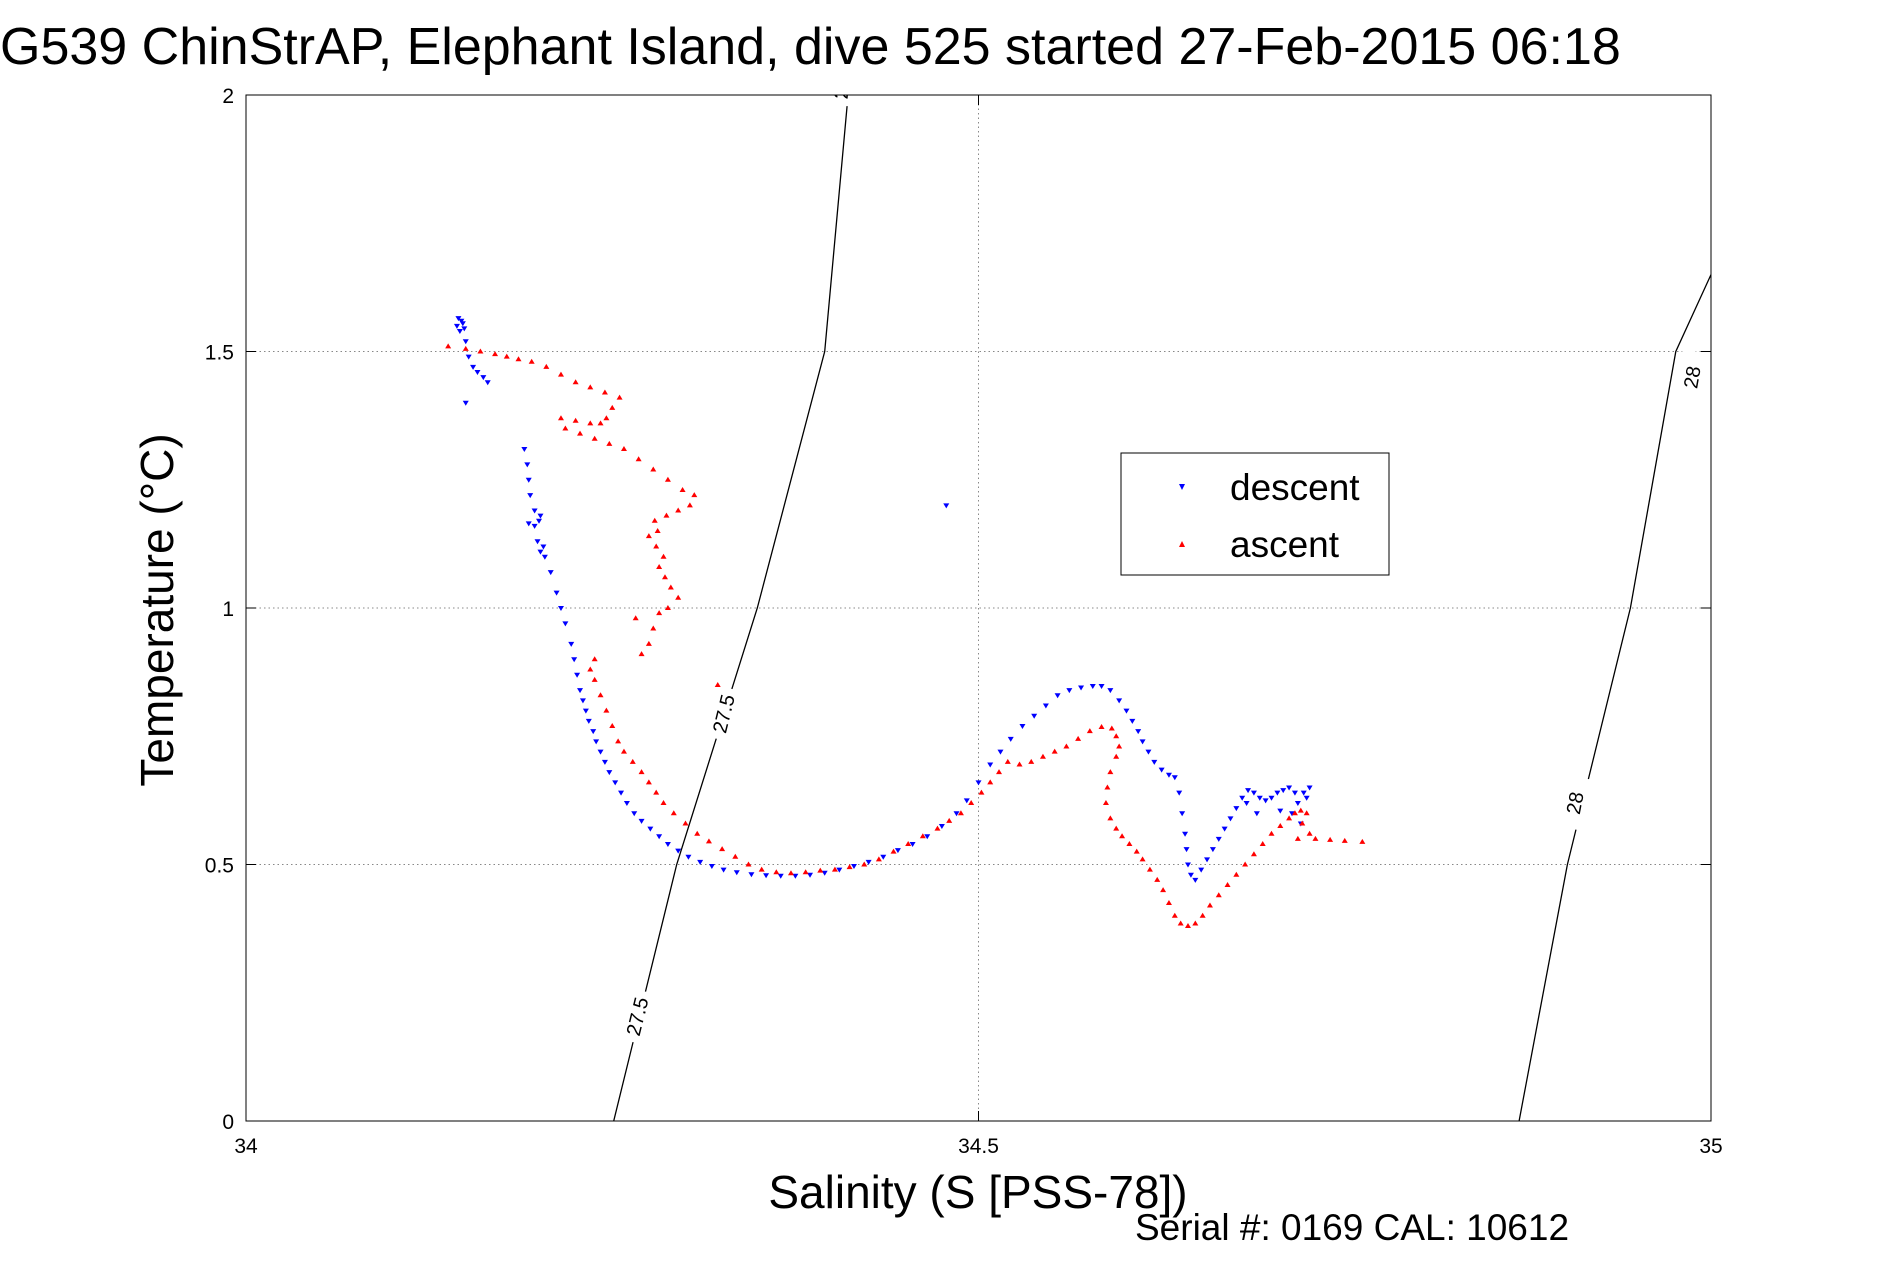 Image resolution: width=1891 pixels, height=1262 pixels. What do you see at coordinates (1710, 1146) in the screenshot?
I see `x-tick-label: 35` at bounding box center [1710, 1146].